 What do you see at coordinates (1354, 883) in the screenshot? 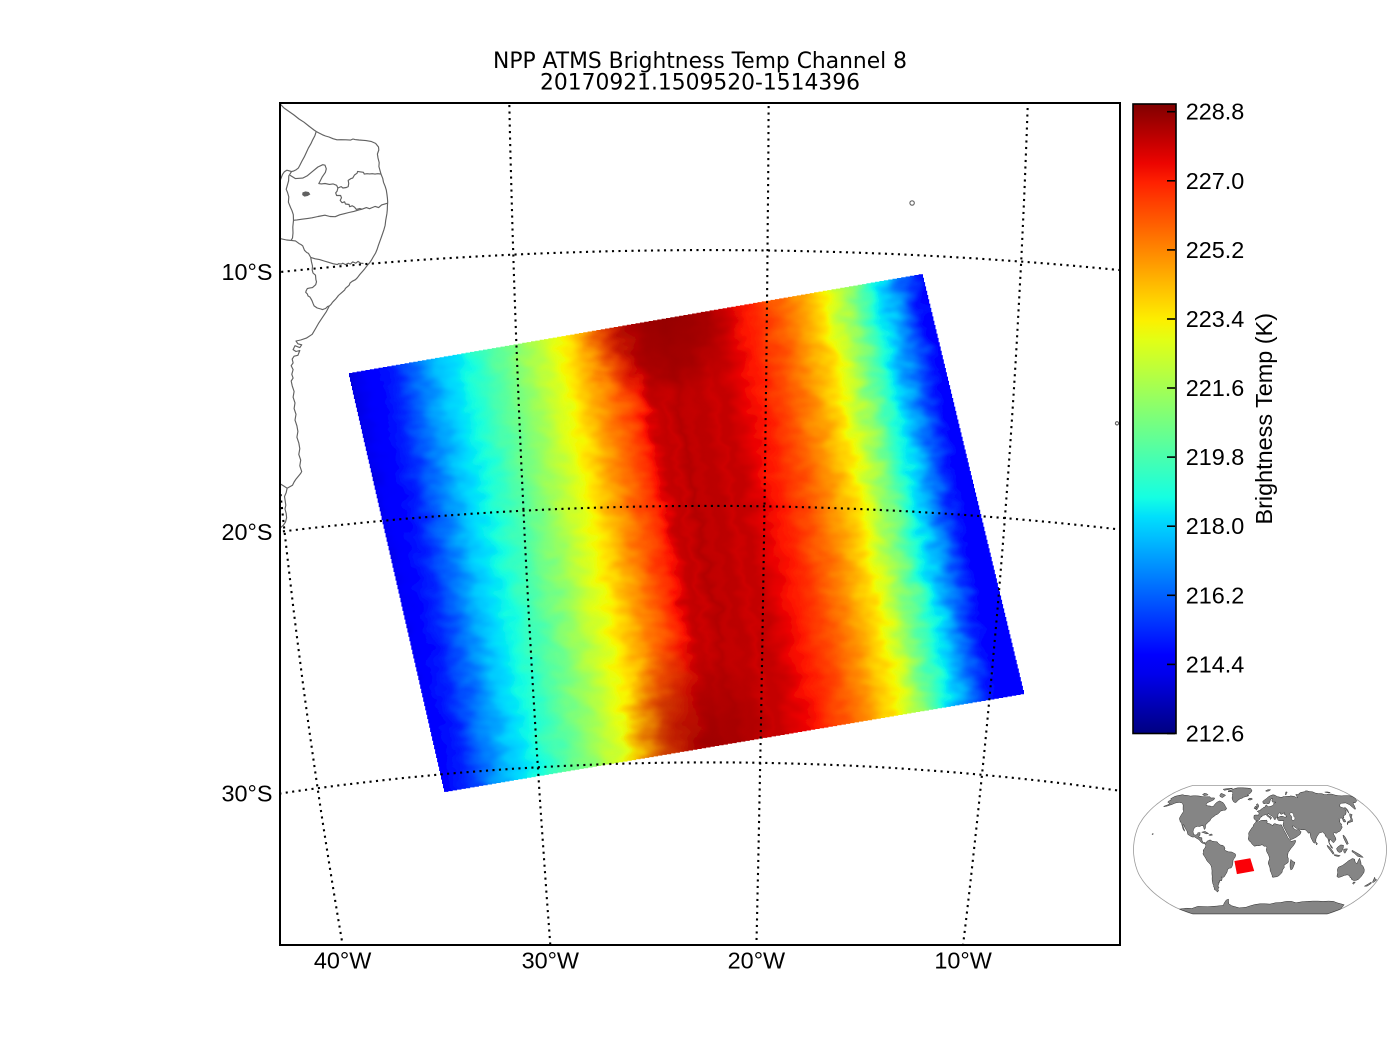
I see `inset-land-tasmania` at bounding box center [1354, 883].